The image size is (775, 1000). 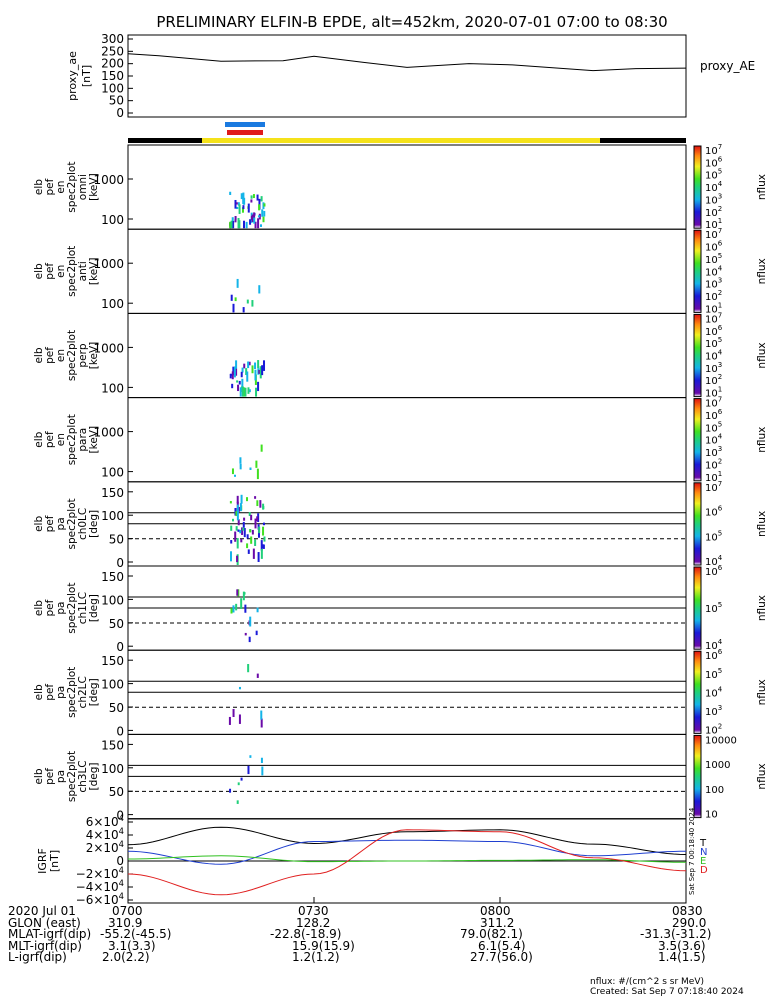 I want to click on panel-ylabel: spec2plot, so click(x=72, y=271).